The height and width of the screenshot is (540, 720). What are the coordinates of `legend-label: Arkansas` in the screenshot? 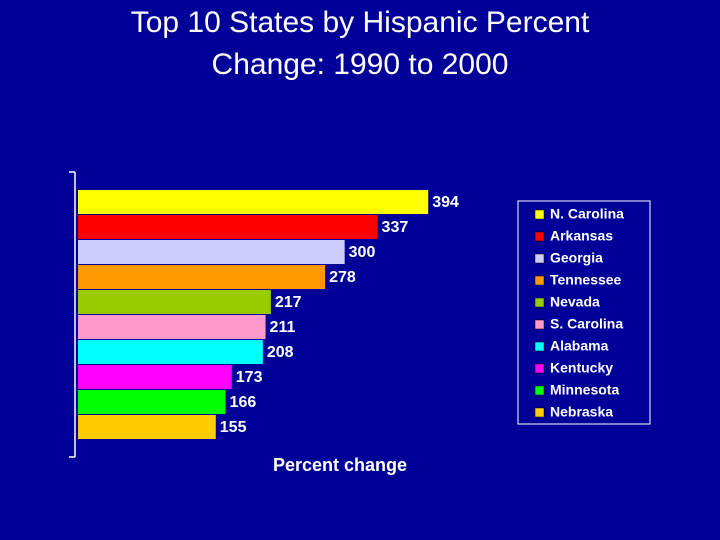 It's located at (581, 236).